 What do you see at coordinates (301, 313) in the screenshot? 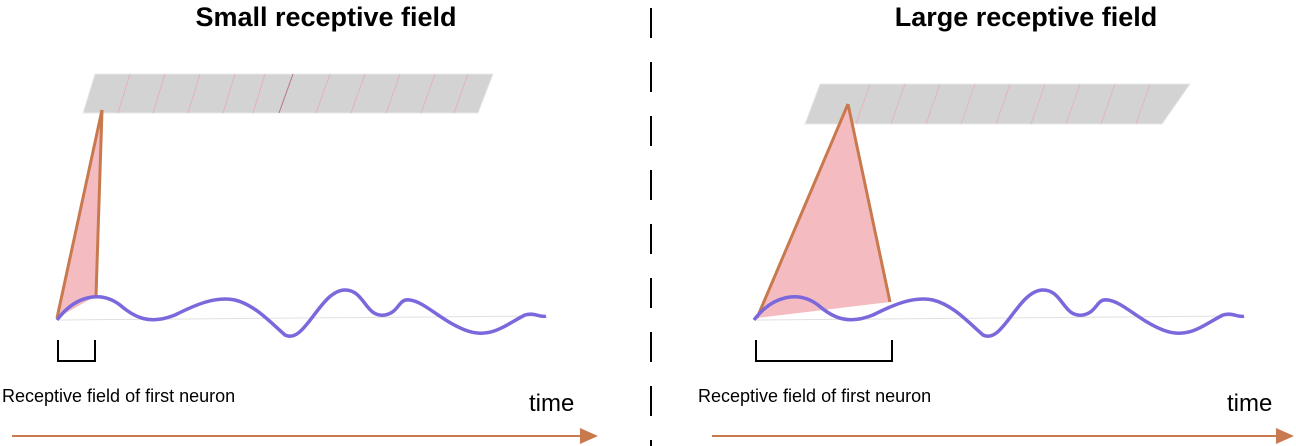
I see `left-signal-wave` at bounding box center [301, 313].